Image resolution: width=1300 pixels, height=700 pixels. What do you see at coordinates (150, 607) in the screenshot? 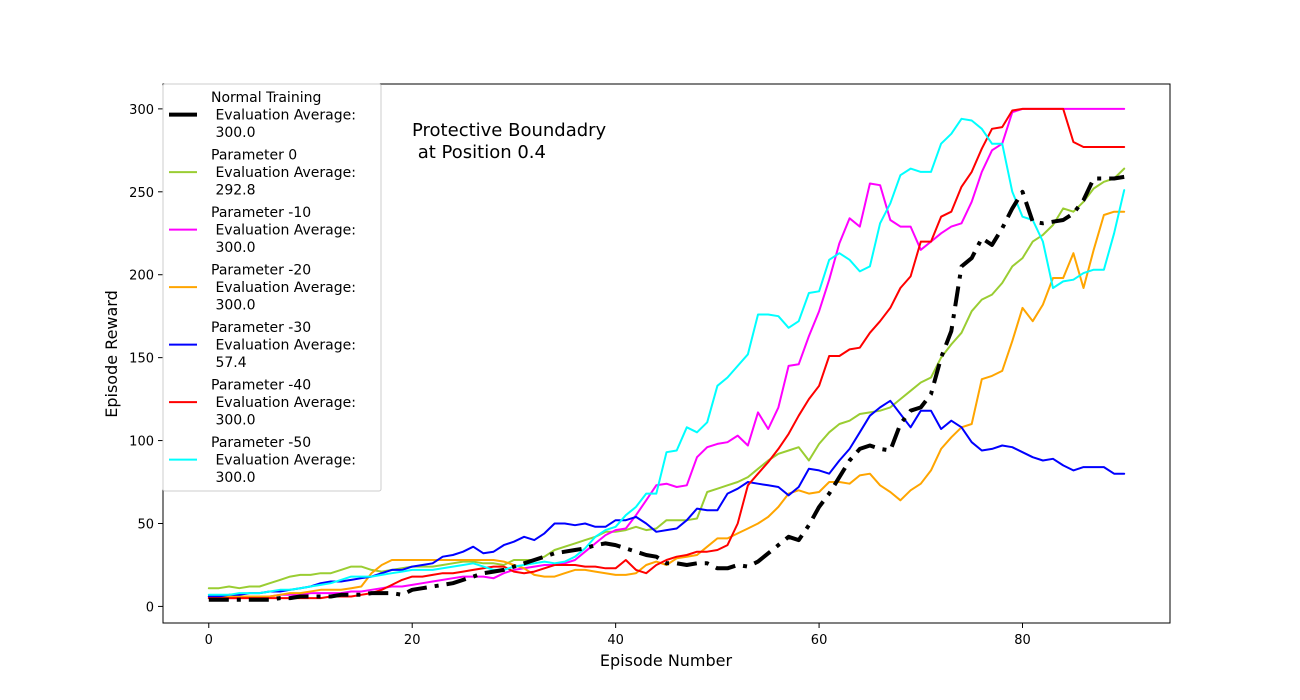
I see `y-tick-label: 0` at bounding box center [150, 607].